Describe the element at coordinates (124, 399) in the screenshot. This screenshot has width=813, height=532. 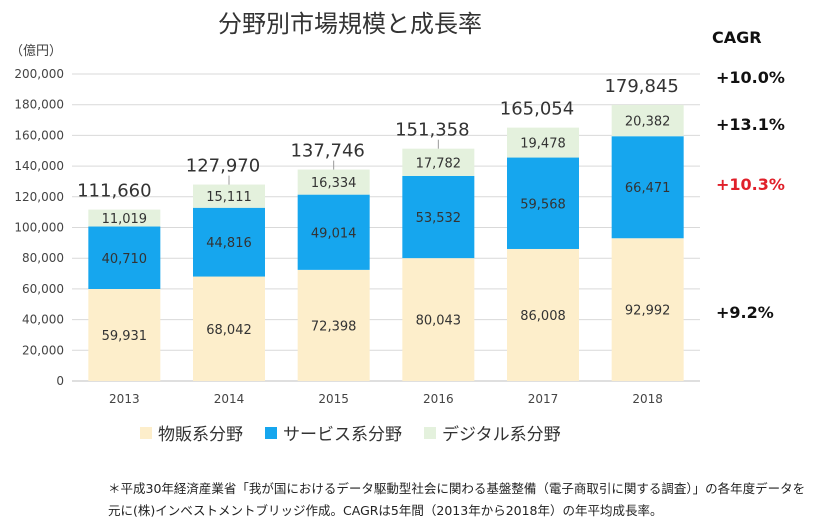
I see `x-tick-label: 2013` at that location.